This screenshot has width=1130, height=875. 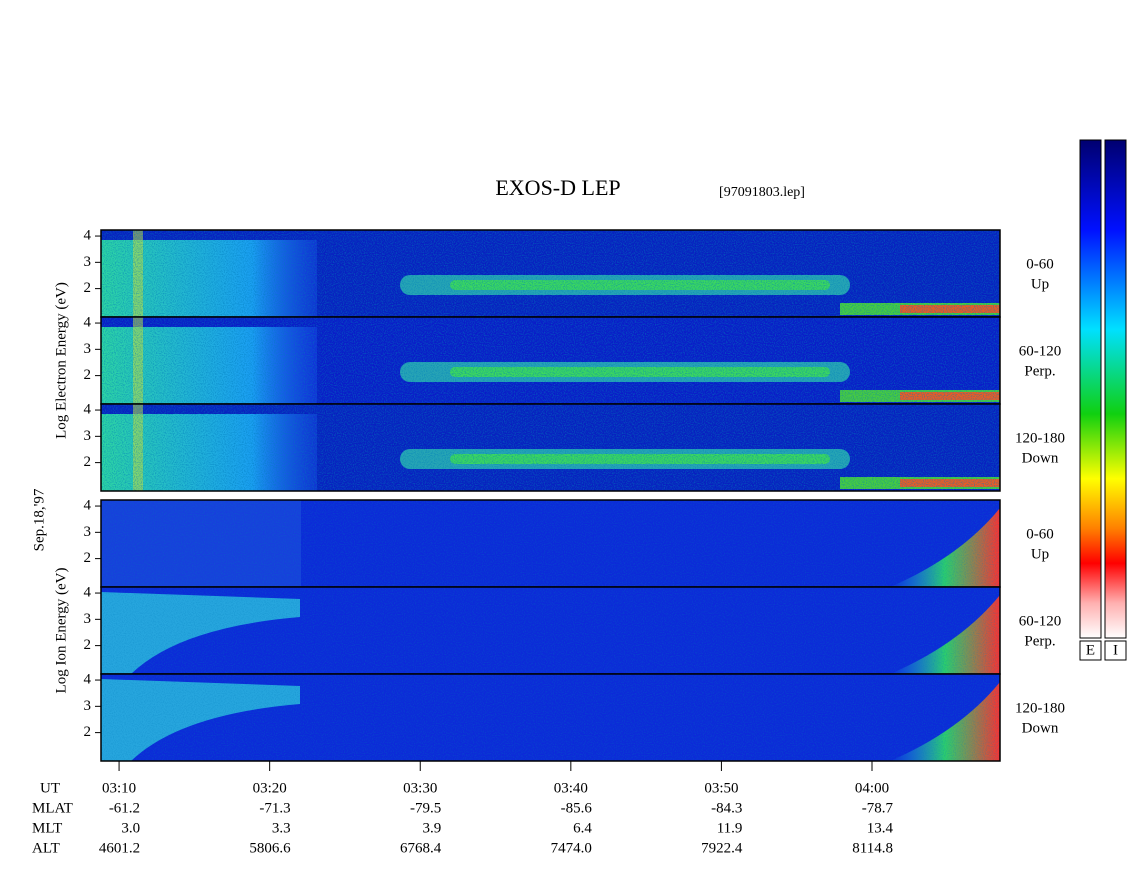 What do you see at coordinates (582, 828) in the screenshot?
I see `ephemeris-value: 6.4` at bounding box center [582, 828].